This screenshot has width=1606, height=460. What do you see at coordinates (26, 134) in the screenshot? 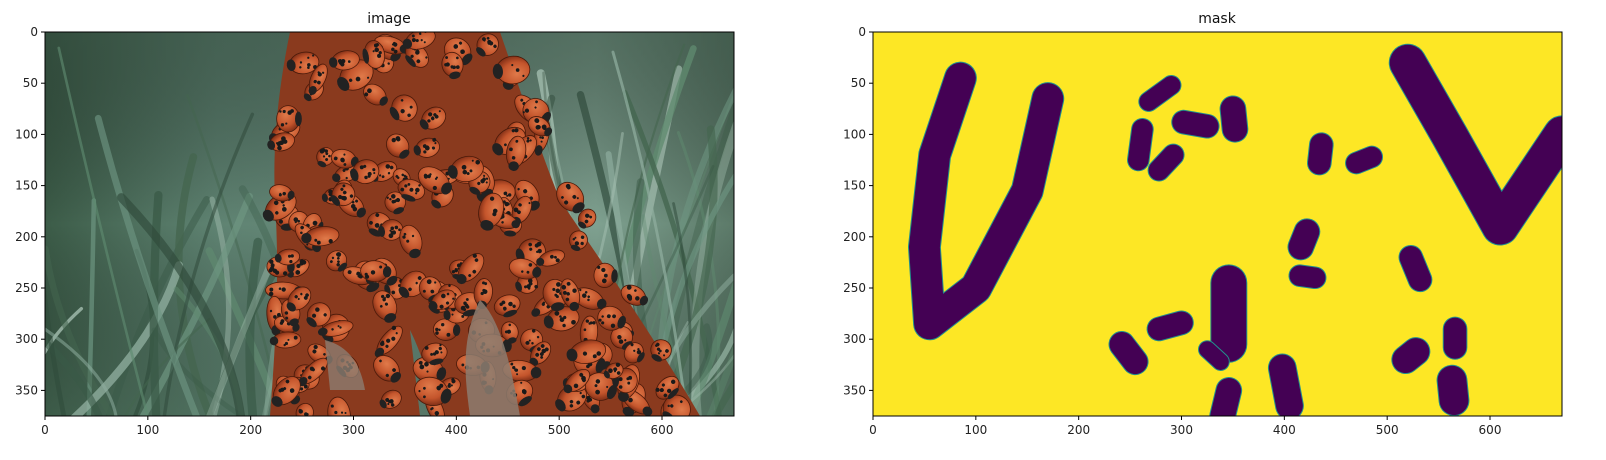
I see `y-tick-label: 100` at bounding box center [26, 134].